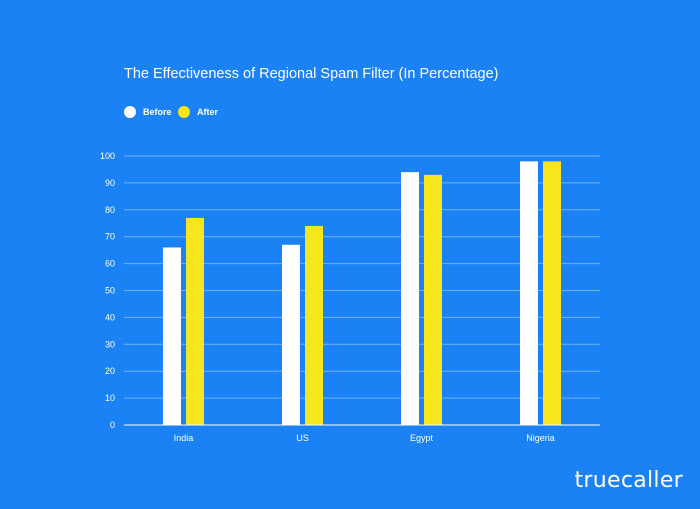  I want to click on x-axis-ticks: India US Egypt Nigeria, so click(364, 438).